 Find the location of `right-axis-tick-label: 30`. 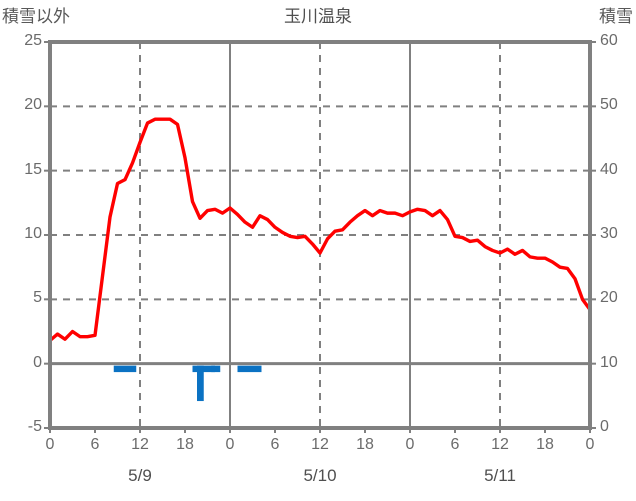

right-axis-tick-label: 30 is located at coordinates (609, 233).